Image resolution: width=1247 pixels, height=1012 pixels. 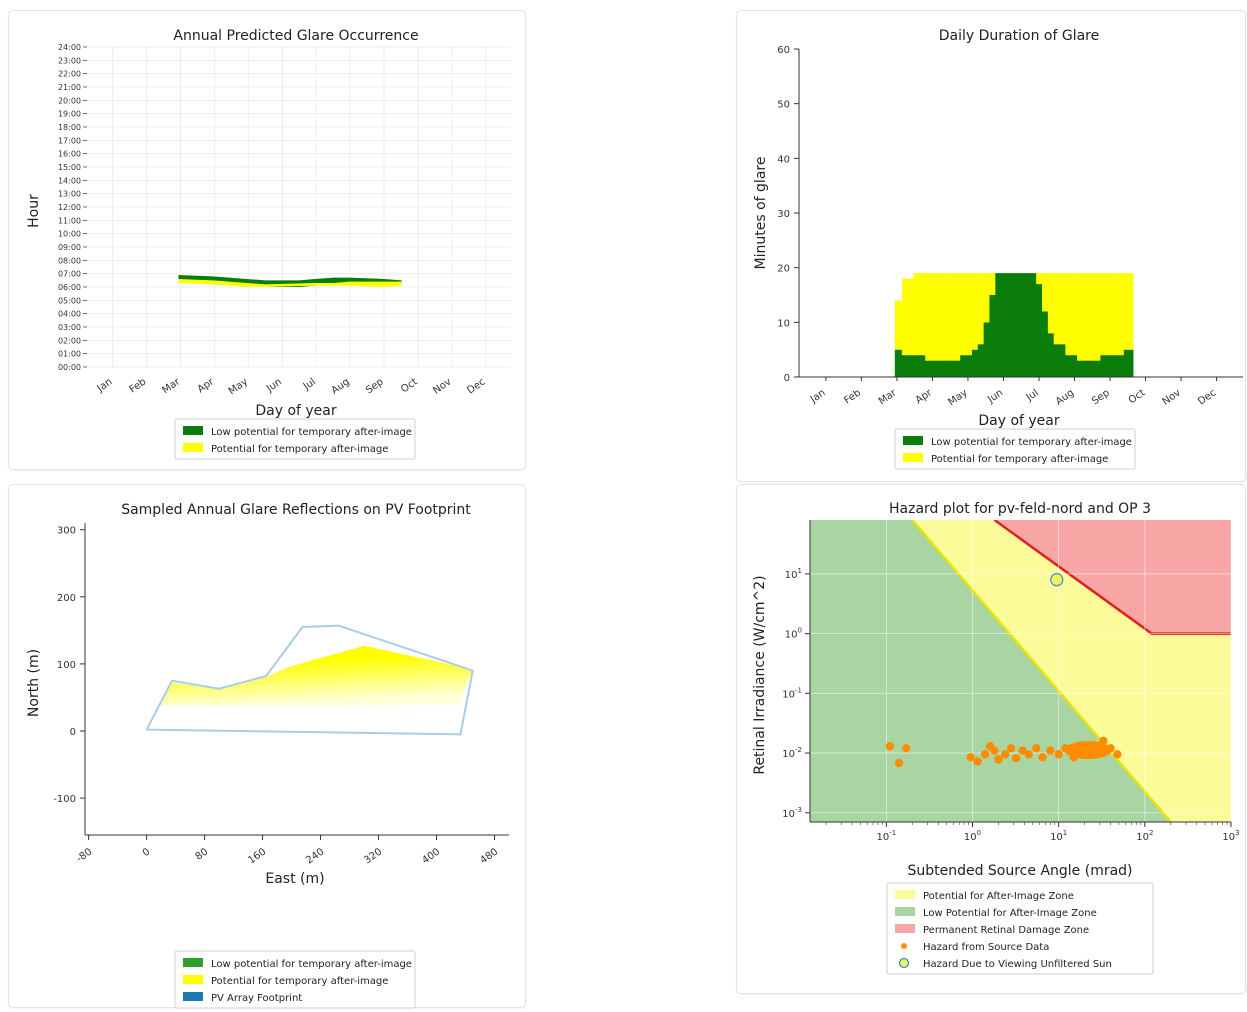 What do you see at coordinates (238, 386) in the screenshot?
I see `x-tick-label: May` at bounding box center [238, 386].